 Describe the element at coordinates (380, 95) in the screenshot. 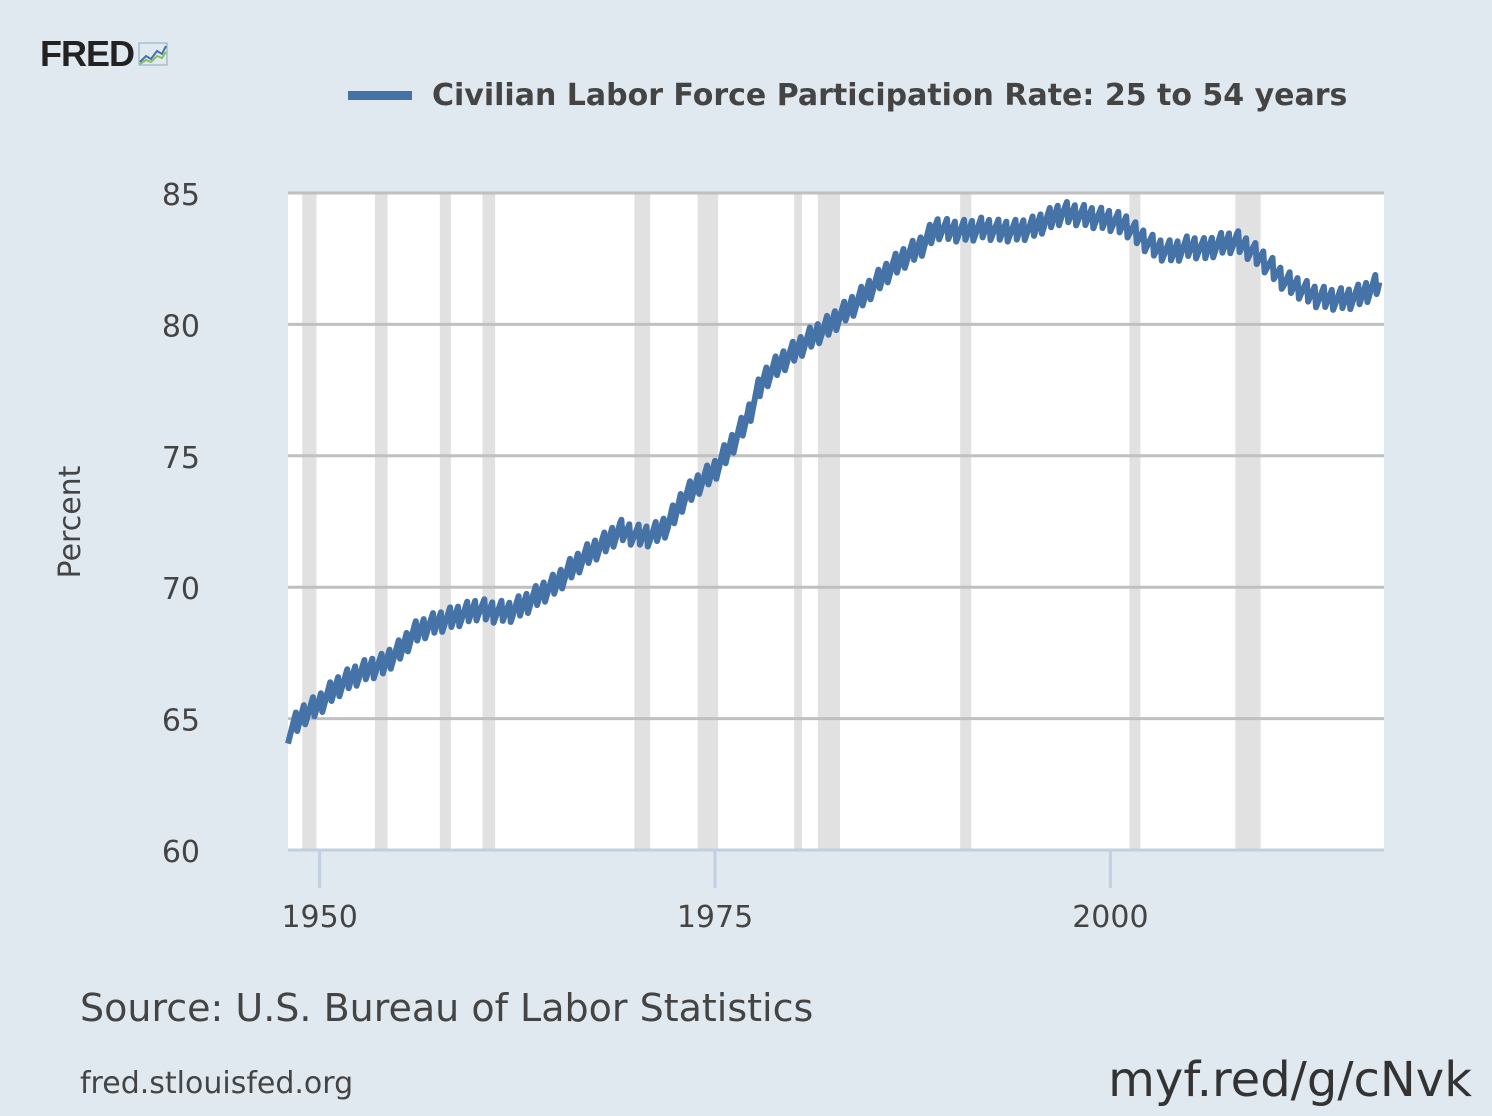

I see `legend-swatch` at that location.